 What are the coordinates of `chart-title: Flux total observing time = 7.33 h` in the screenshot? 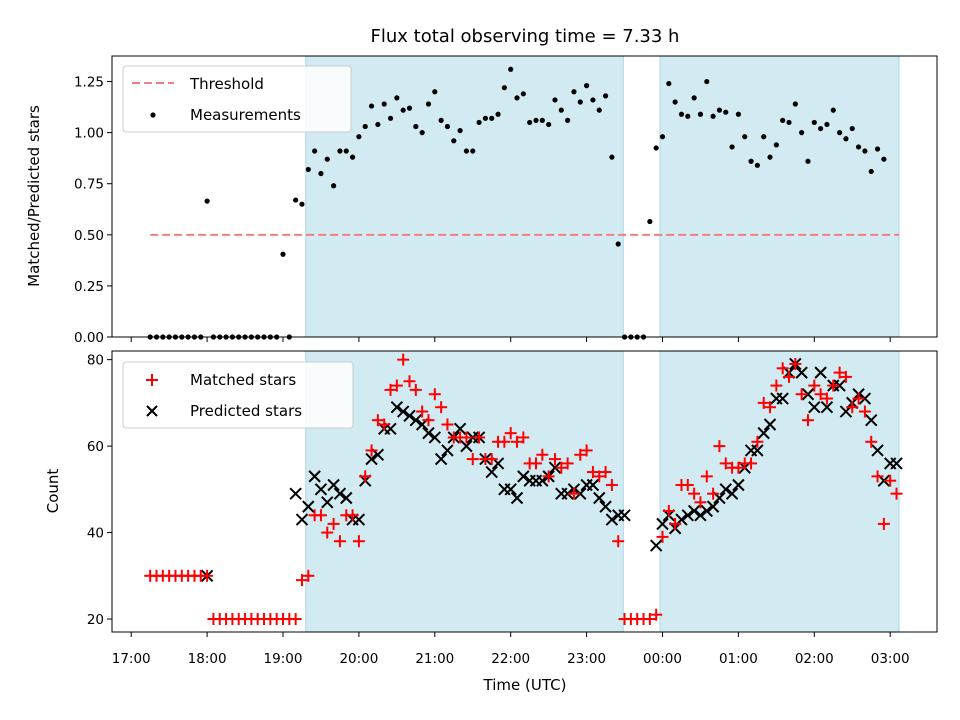 It's located at (525, 36).